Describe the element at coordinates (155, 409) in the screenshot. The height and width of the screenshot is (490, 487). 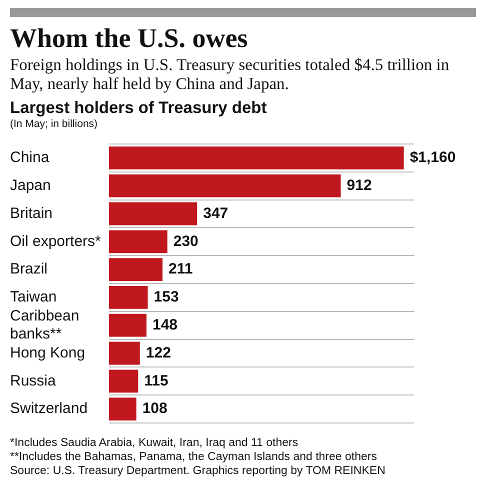
I see `data-label: 108` at that location.